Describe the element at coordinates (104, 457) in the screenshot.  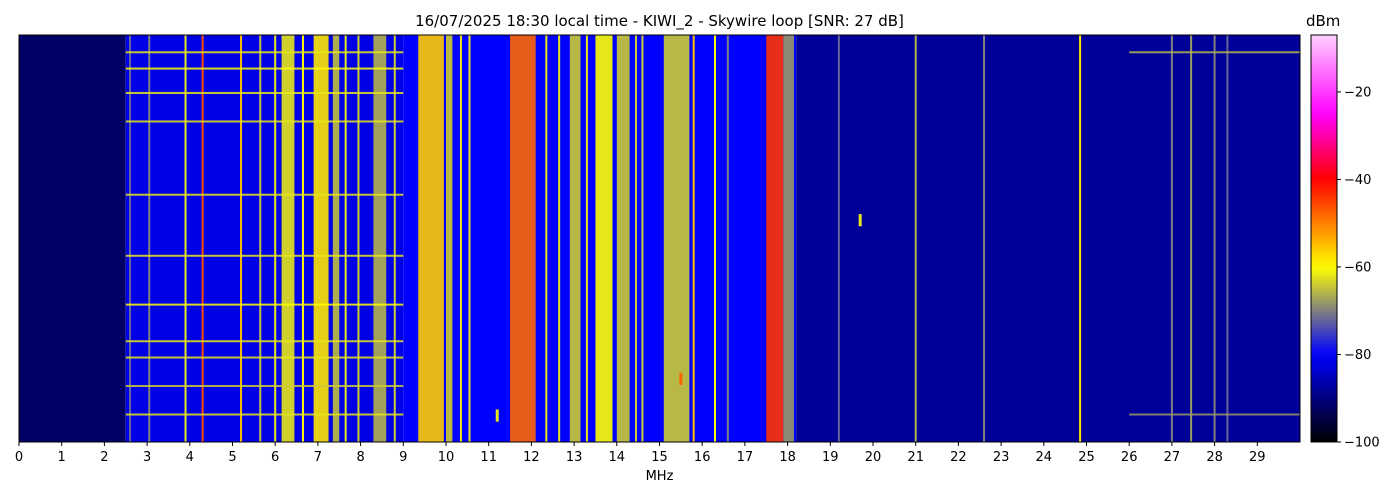
I see `x-tick-label: 2` at that location.